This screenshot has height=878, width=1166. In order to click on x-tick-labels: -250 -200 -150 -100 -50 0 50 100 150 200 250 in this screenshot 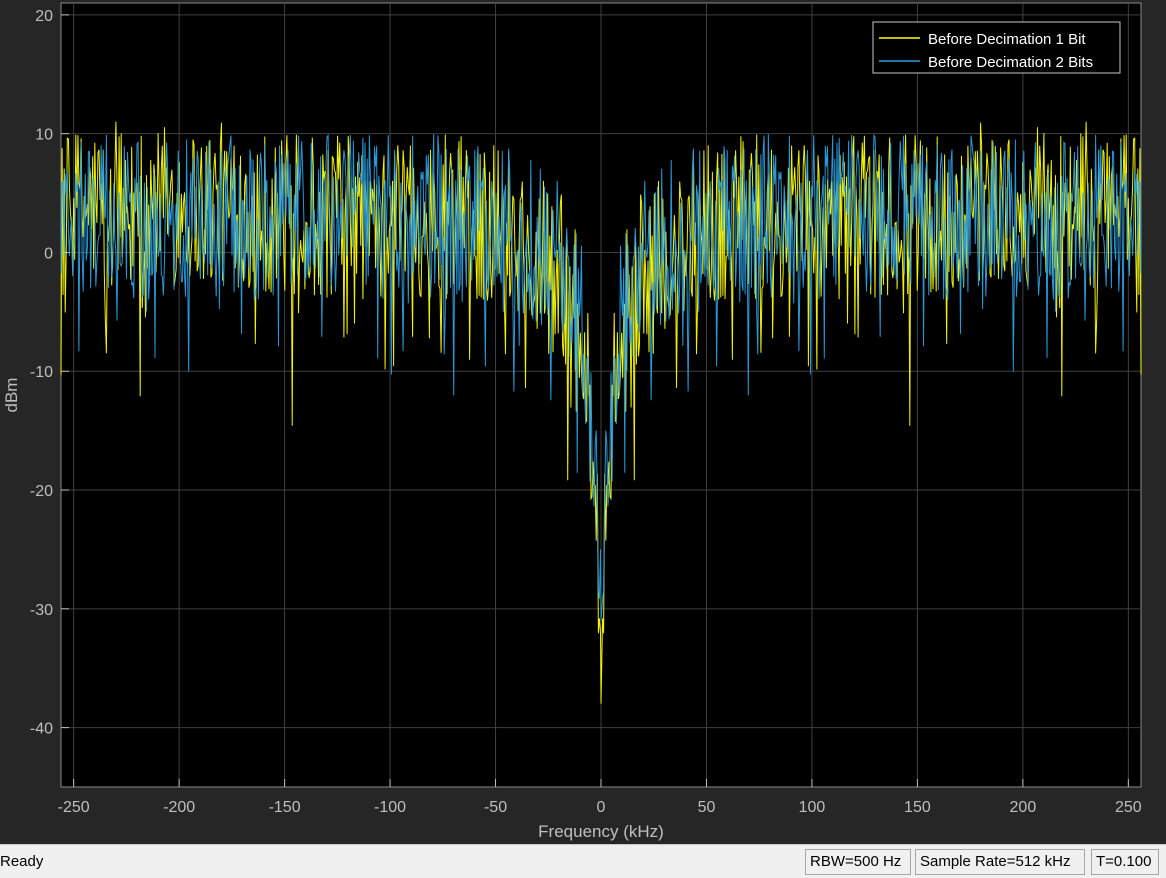, I will do `click(600, 807)`.